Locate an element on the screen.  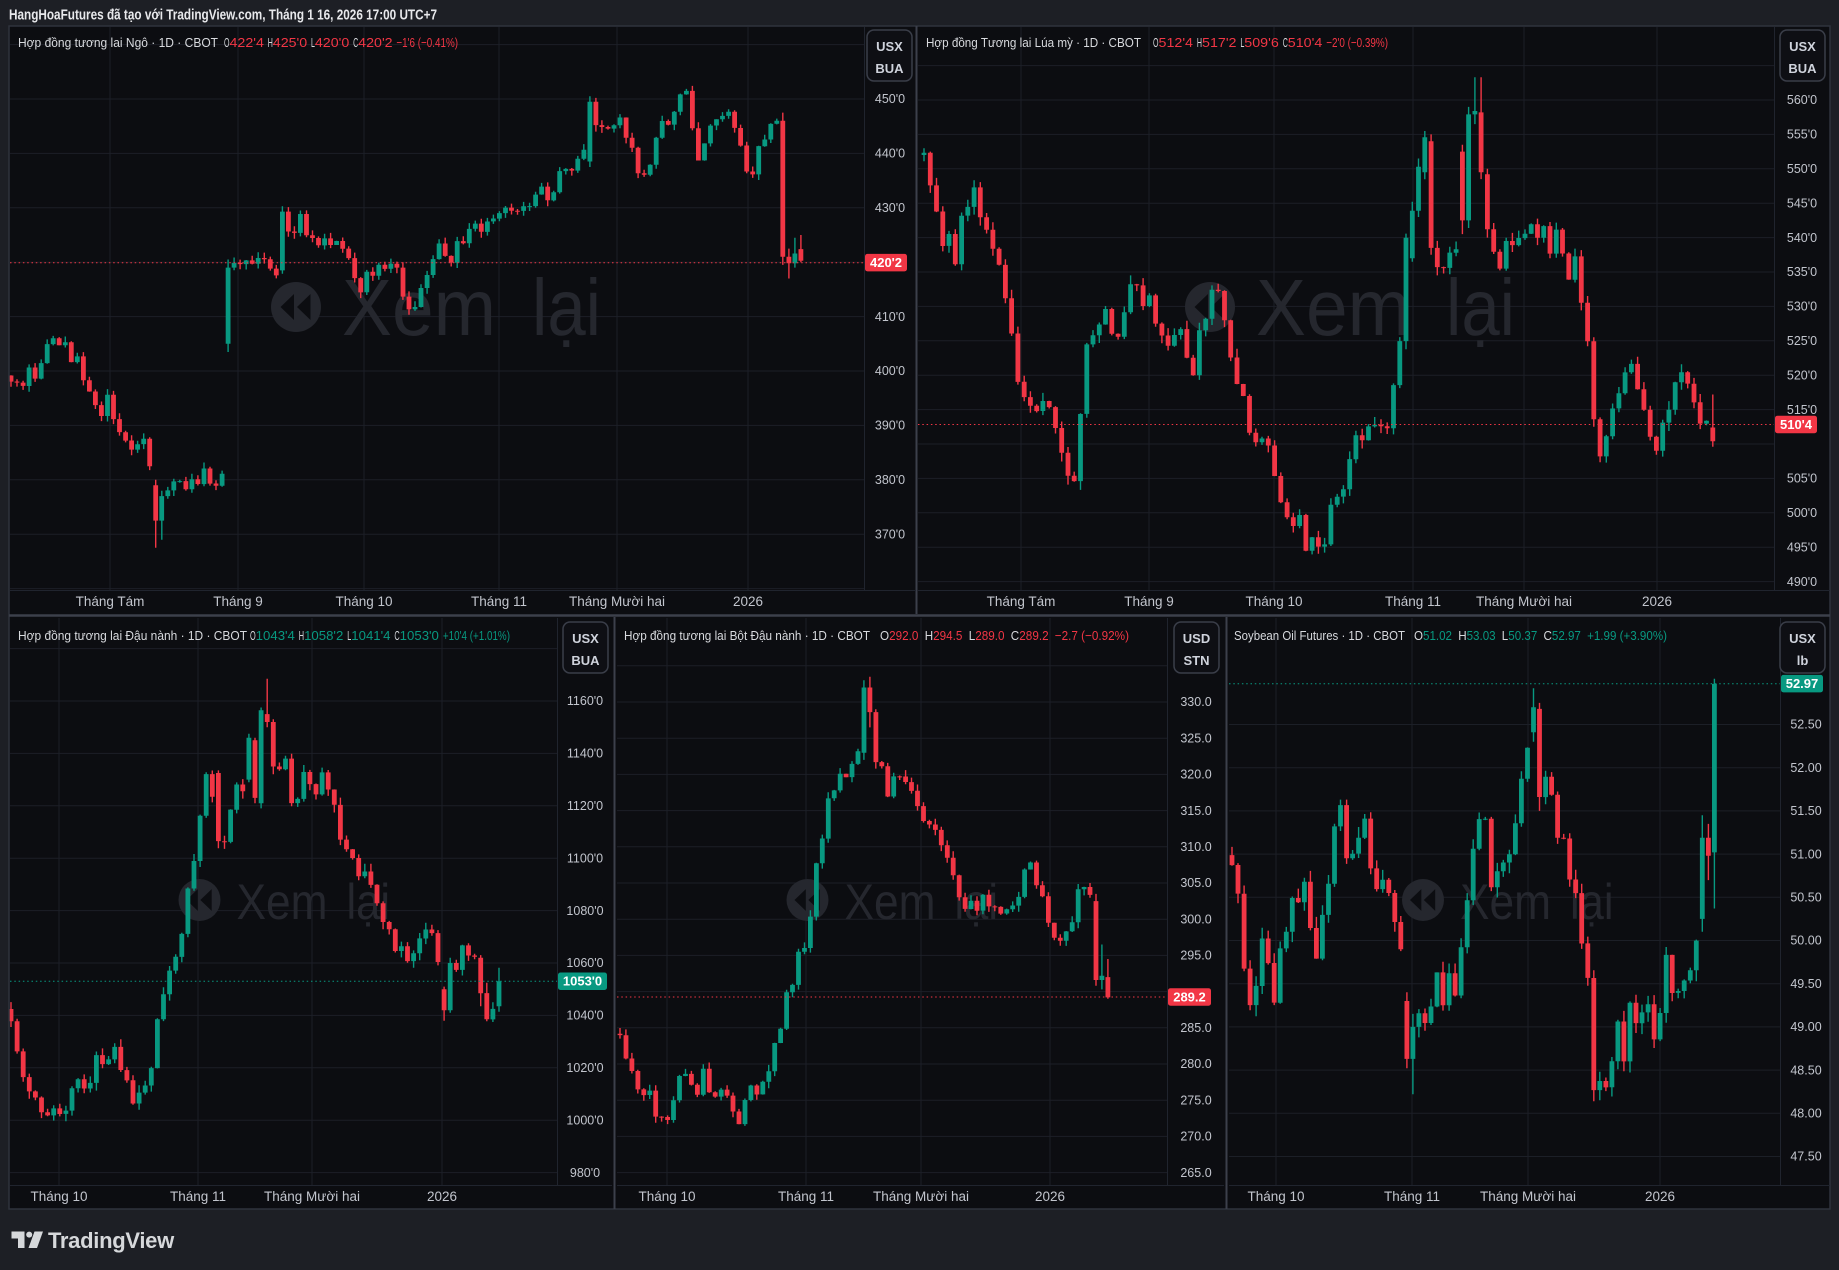
svg-text: 1041'4 is located at coordinates (370, 635).